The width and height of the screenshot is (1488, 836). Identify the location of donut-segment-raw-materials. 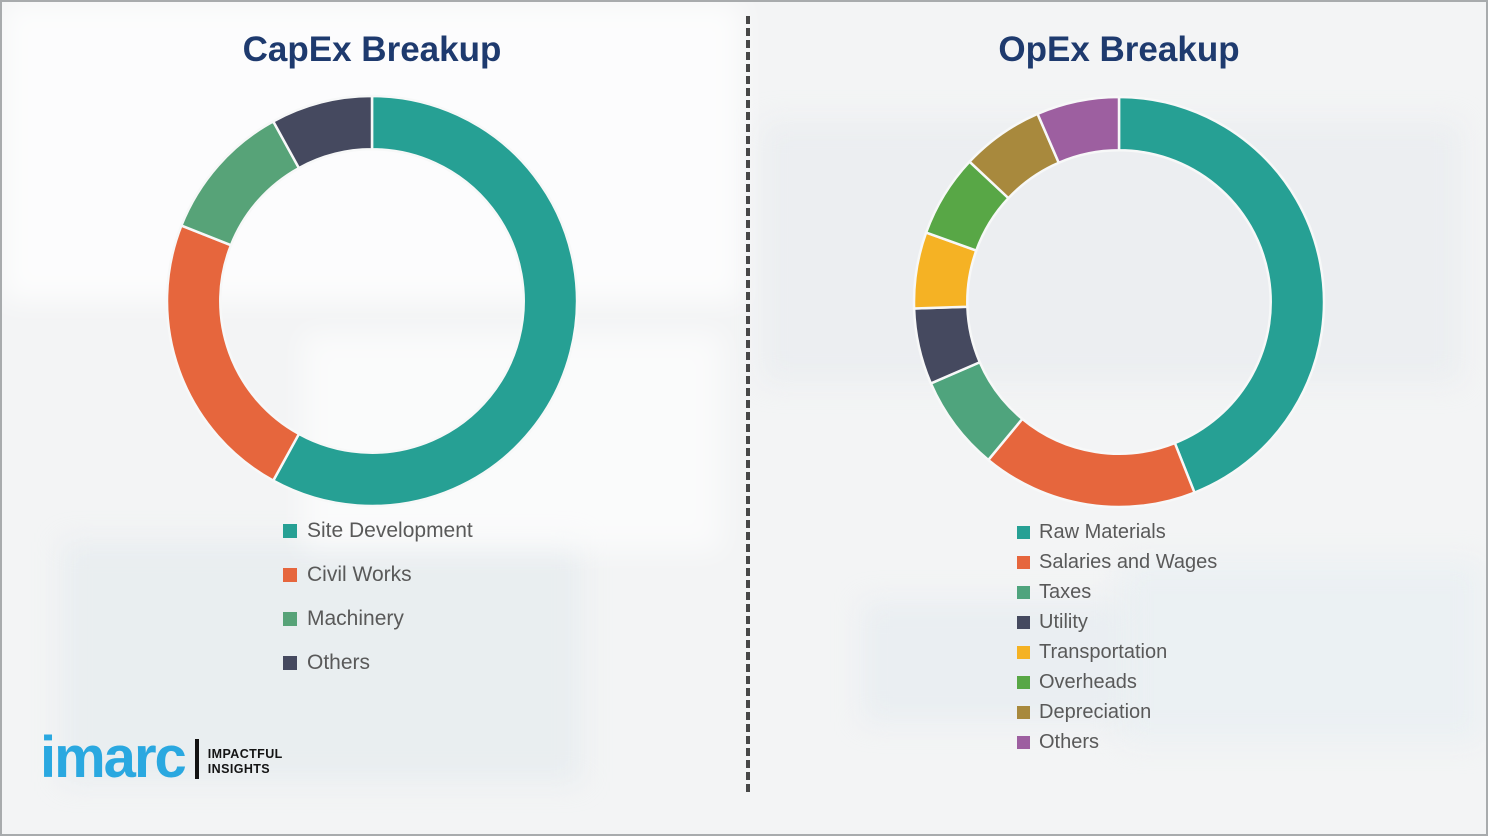
(1221, 294).